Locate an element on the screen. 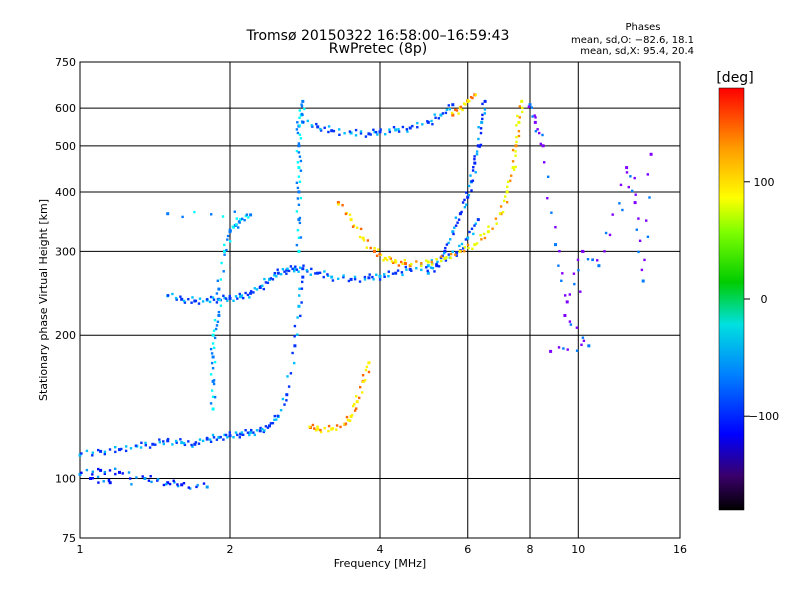 This screenshot has height=600, width=800. colorbar is located at coordinates (731, 299).